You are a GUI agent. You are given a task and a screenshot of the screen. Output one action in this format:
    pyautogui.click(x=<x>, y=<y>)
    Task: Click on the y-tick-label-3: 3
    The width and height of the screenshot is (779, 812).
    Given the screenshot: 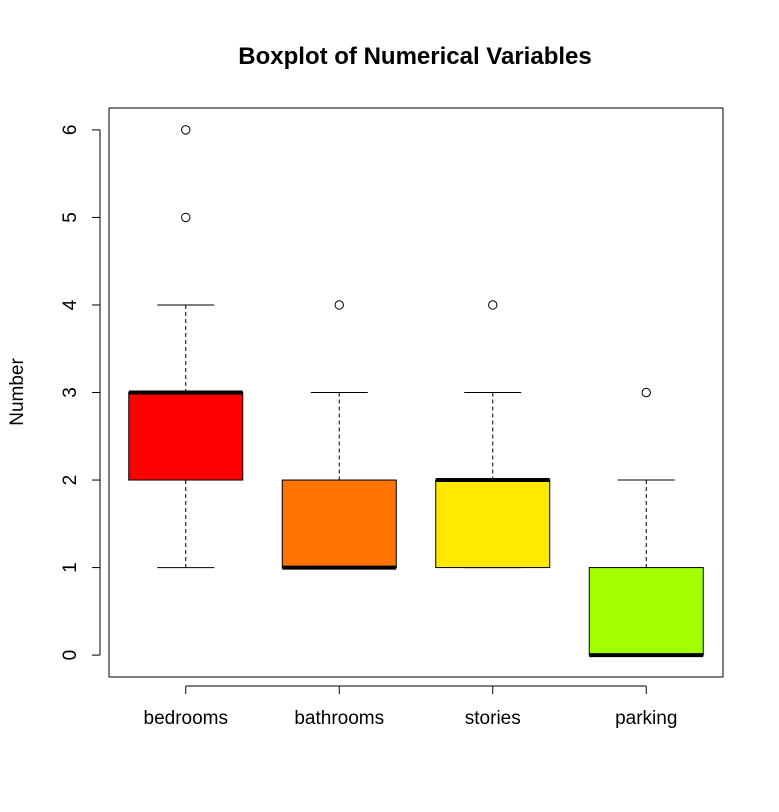 What is the action you would take?
    pyautogui.click(x=70, y=392)
    